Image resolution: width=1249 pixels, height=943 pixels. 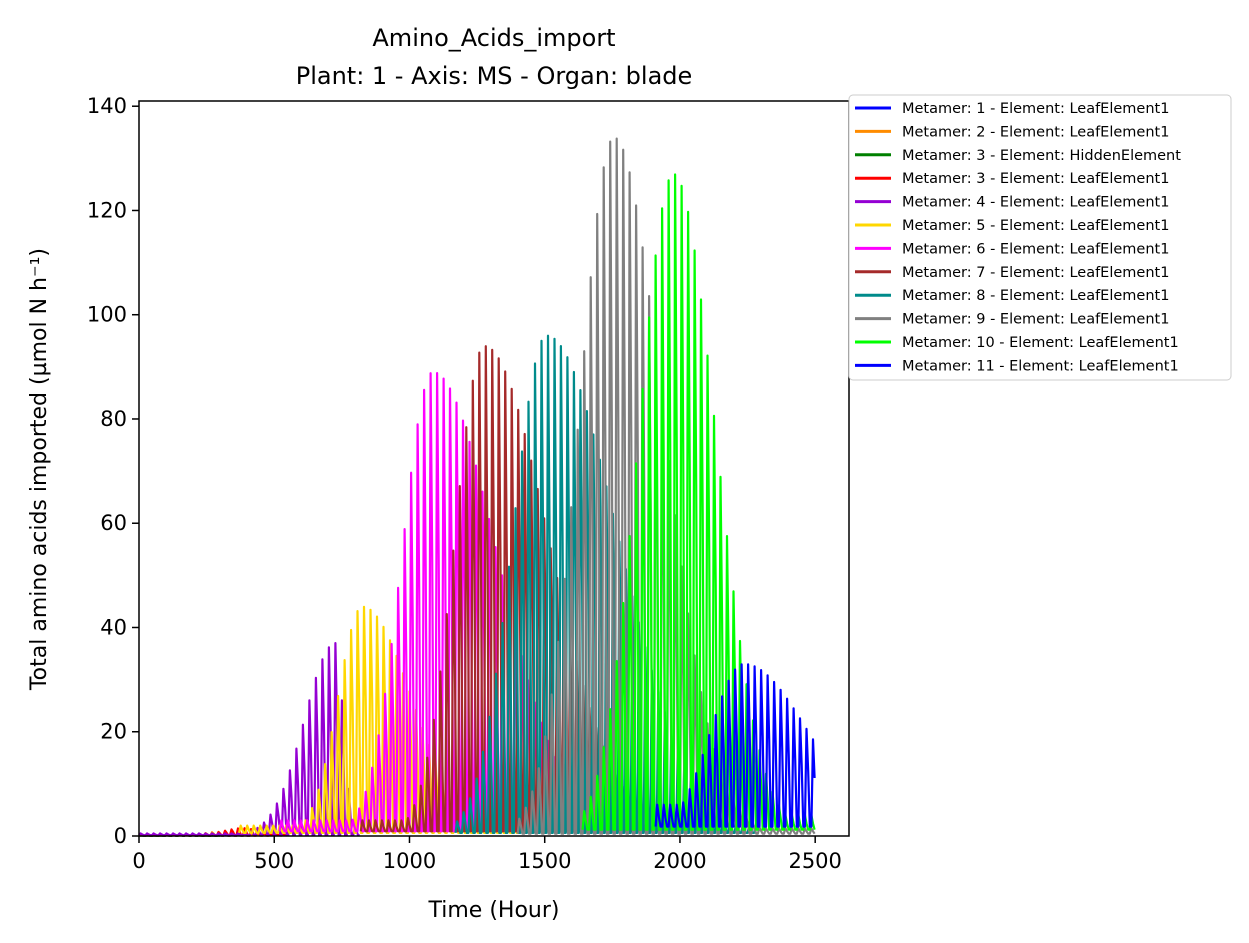 What do you see at coordinates (113, 732) in the screenshot?
I see `y-tick-label: 20` at bounding box center [113, 732].